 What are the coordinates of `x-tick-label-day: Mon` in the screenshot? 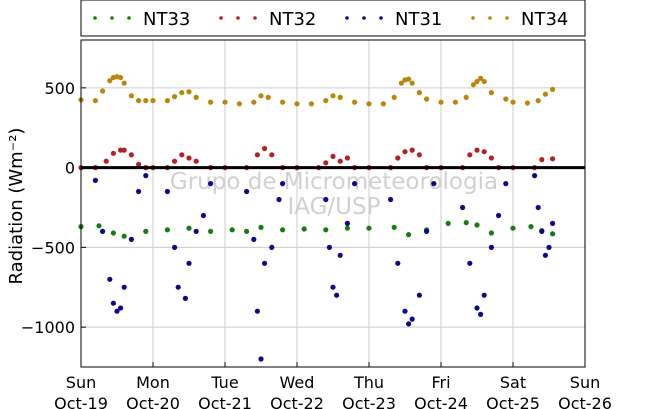 It's located at (153, 382).